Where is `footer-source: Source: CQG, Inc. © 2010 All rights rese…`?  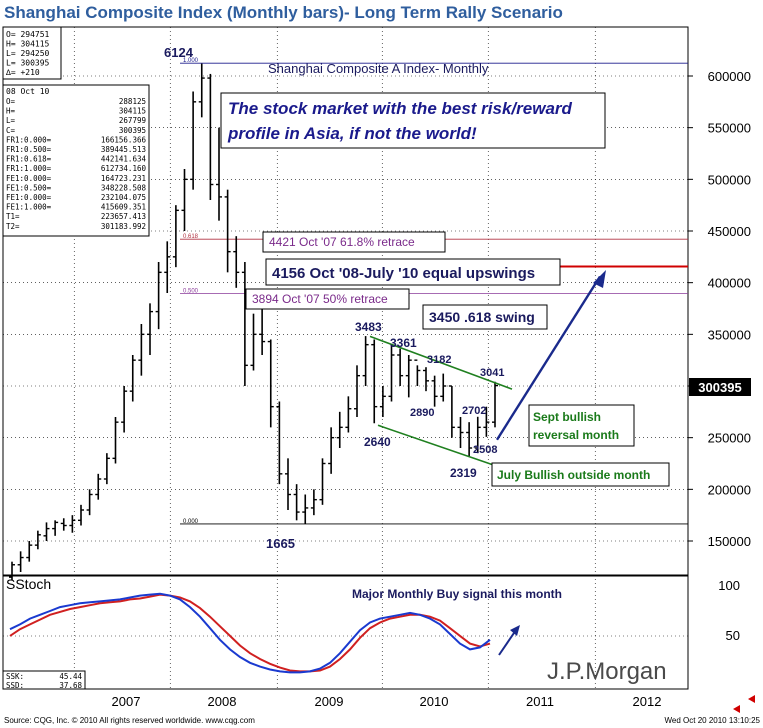
footer-source: Source: CQG, Inc. © 2010 All rights rese… is located at coordinates (129, 720).